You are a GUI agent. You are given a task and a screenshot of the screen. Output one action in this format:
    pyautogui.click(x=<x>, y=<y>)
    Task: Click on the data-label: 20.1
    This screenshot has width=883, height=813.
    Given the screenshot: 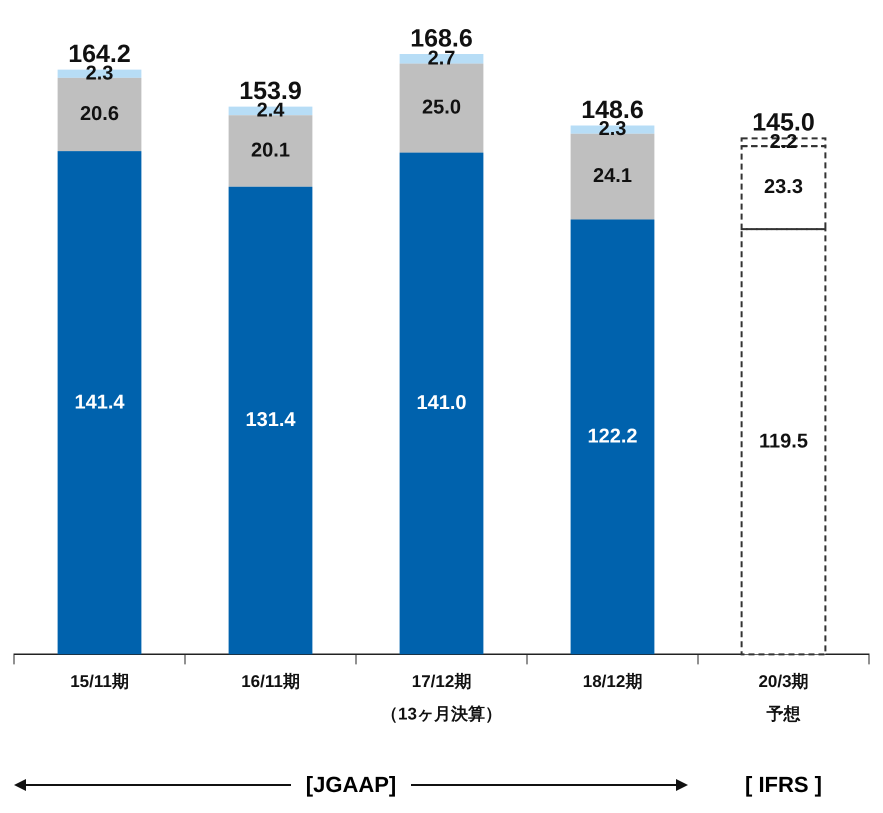 What is the action you would take?
    pyautogui.click(x=270, y=151)
    